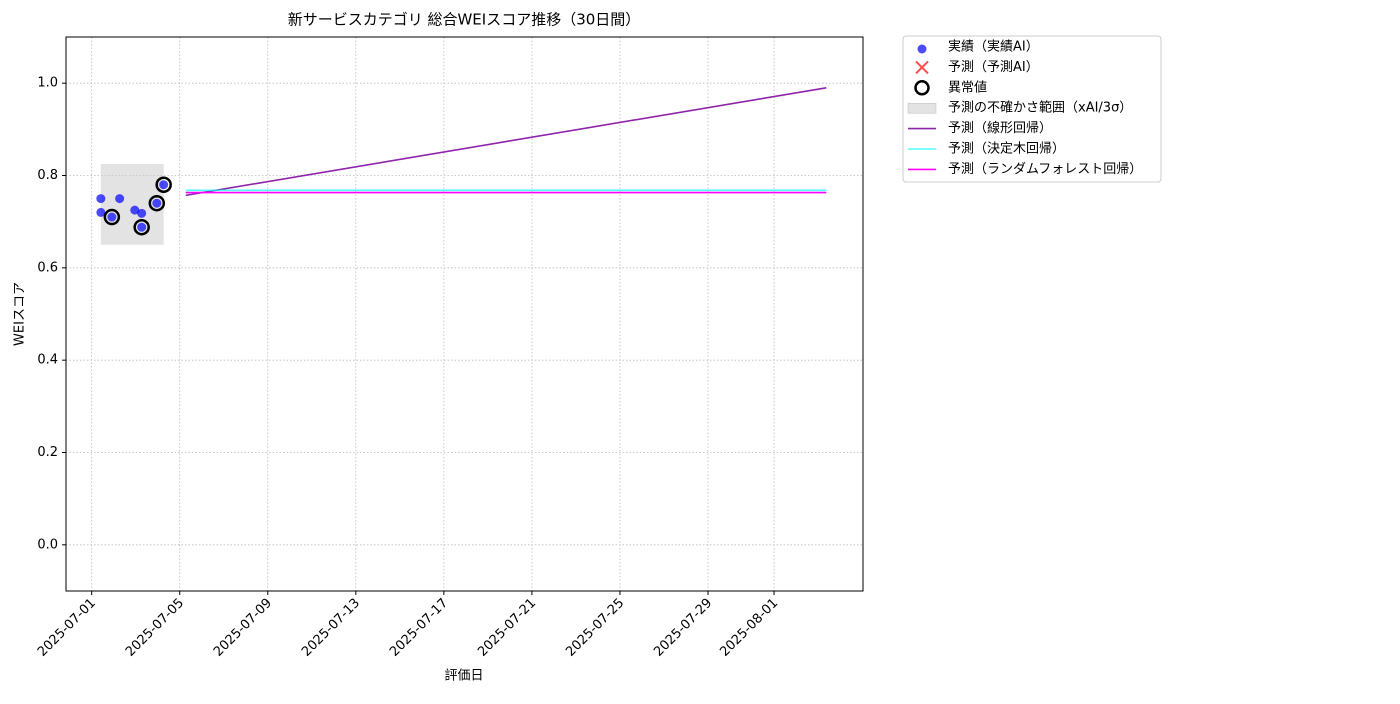 This screenshot has height=704, width=1400. I want to click on y-tick-label: 0.4, so click(47, 360).